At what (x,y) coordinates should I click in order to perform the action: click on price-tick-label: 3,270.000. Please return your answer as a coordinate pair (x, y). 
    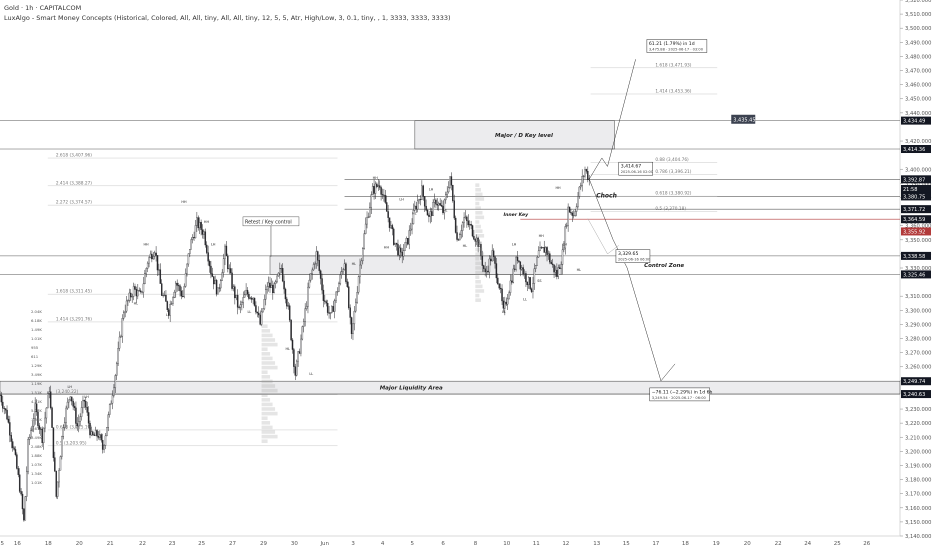
    Looking at the image, I should click on (918, 354).